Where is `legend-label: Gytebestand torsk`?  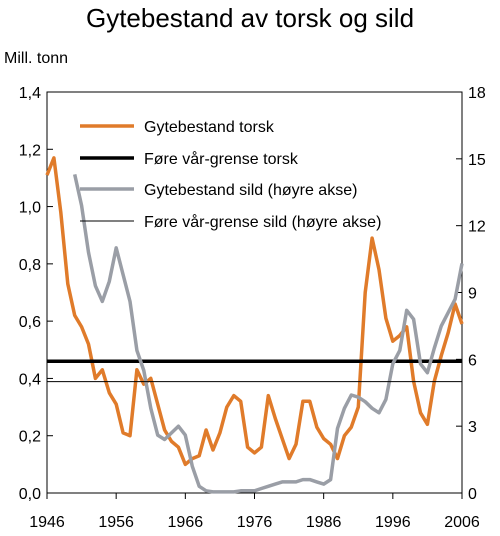
legend-label: Gytebestand torsk is located at coordinates (209, 127).